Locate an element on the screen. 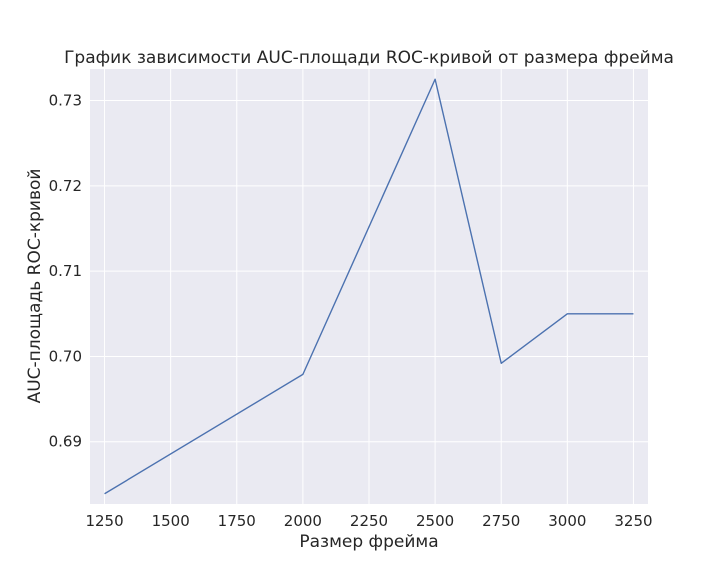 This screenshot has width=720, height=576. x-tick-label: 3250 is located at coordinates (633, 521).